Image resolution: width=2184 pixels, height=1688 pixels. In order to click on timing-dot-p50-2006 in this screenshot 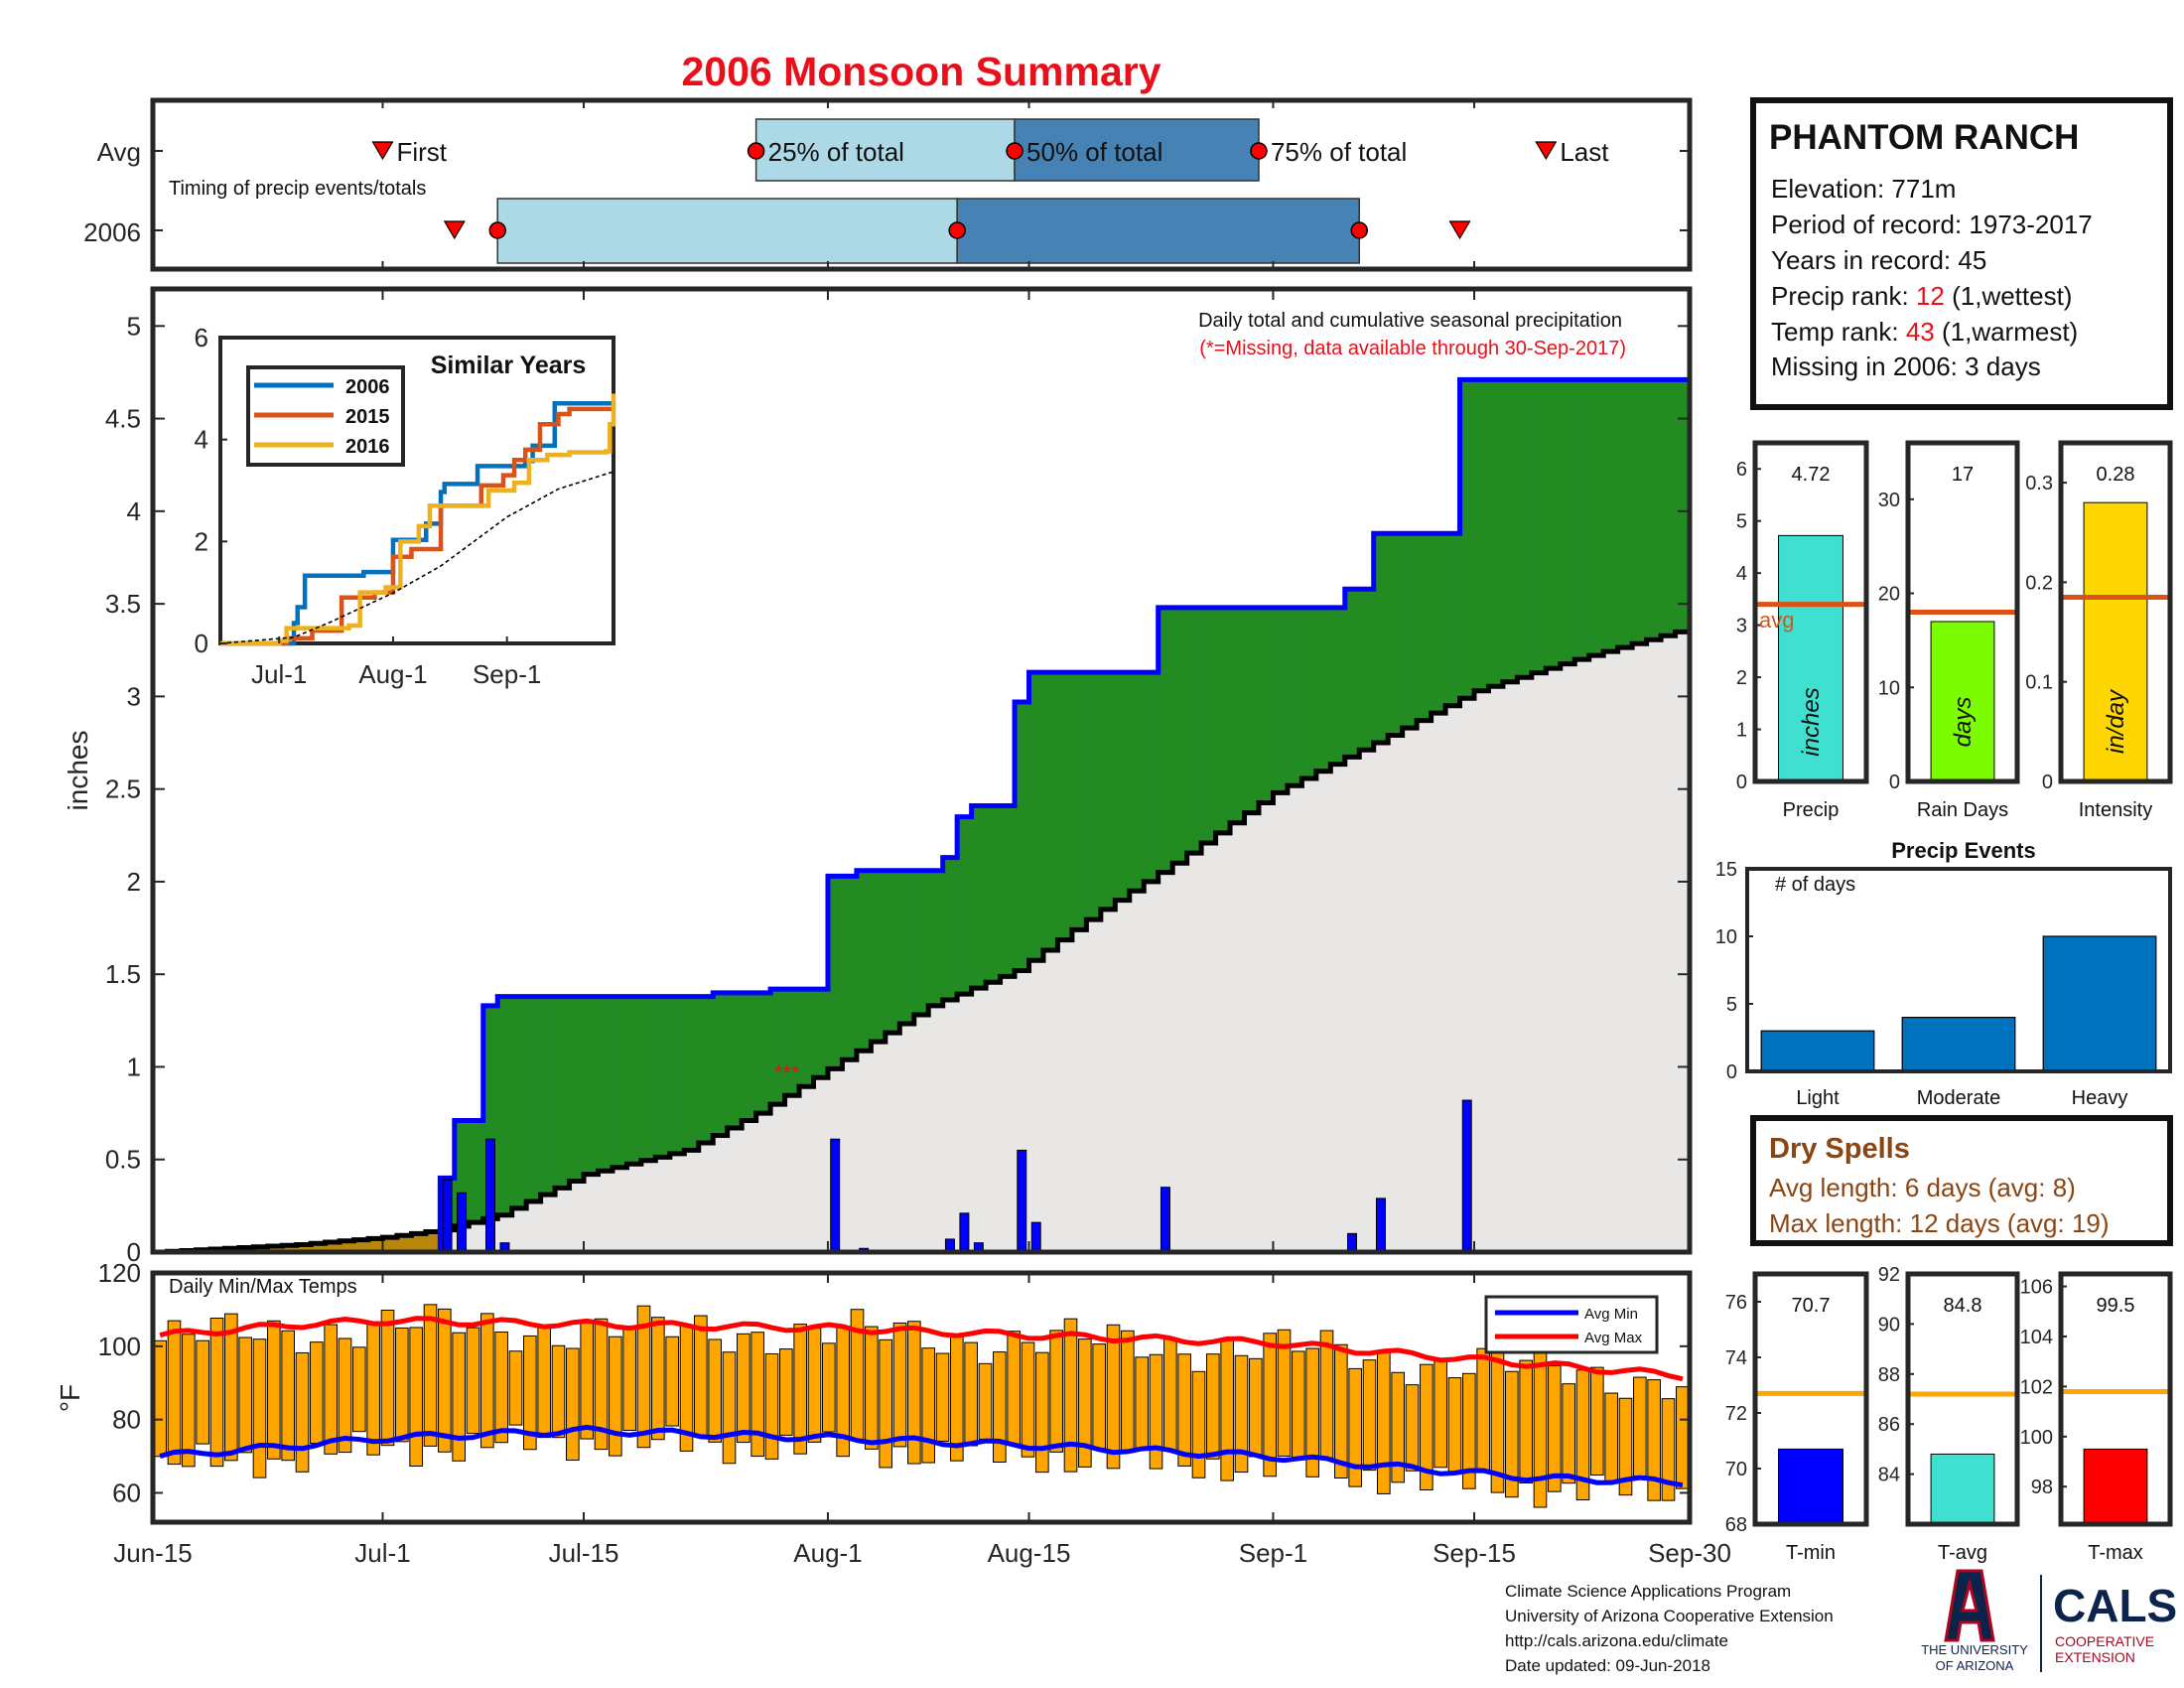, I will do `click(957, 230)`.